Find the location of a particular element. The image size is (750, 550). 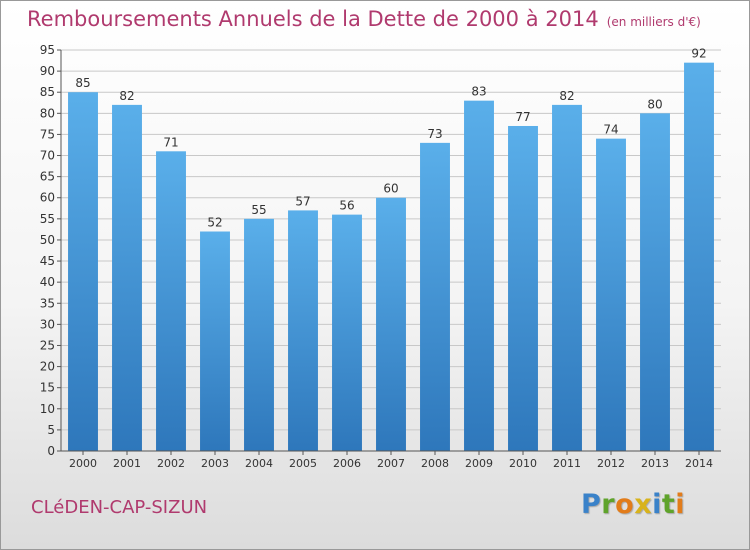

y-tick-label: 85 is located at coordinates (47, 92).